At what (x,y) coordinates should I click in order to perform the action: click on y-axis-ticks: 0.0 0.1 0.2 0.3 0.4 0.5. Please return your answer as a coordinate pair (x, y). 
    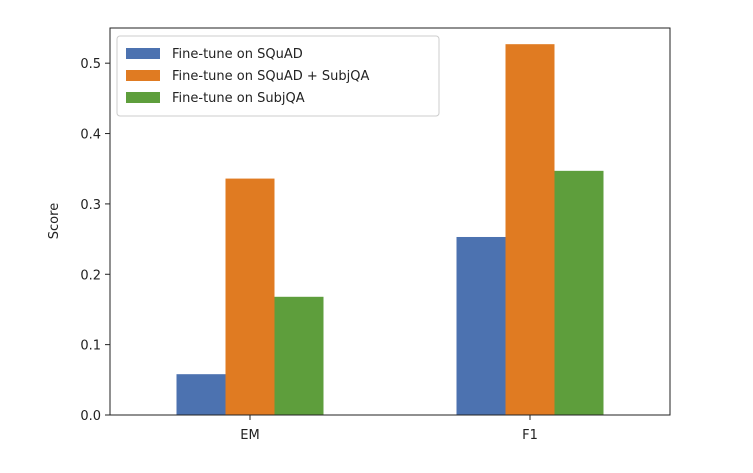
    Looking at the image, I should click on (95, 240).